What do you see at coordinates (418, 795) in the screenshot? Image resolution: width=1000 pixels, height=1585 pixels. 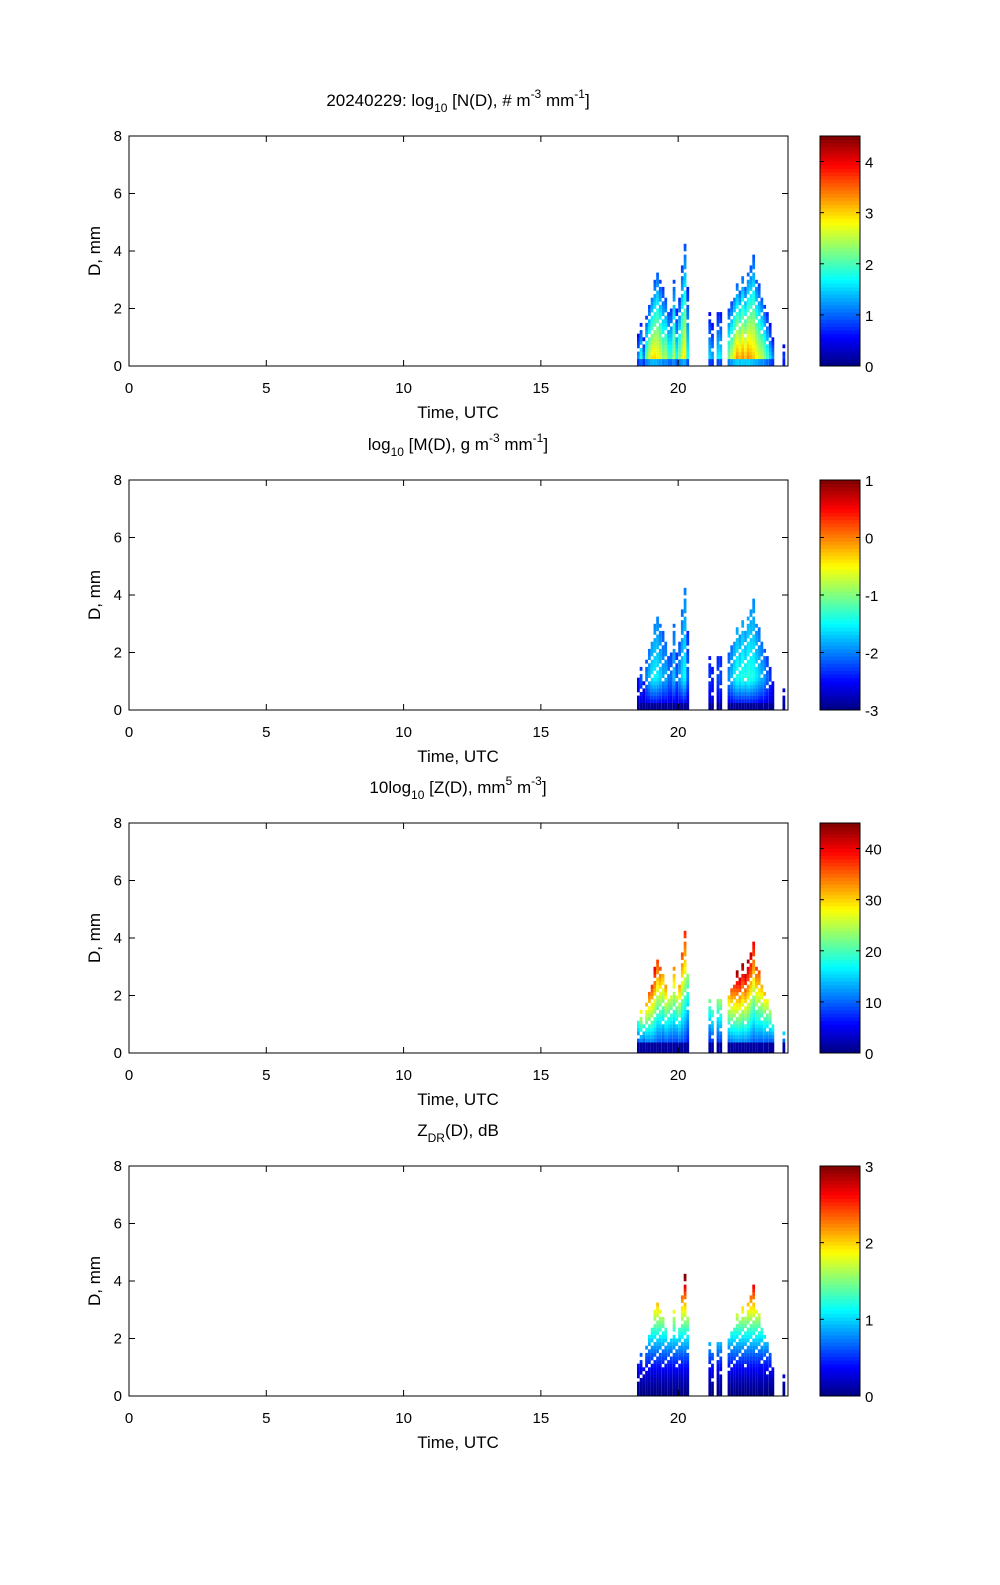 I see `title-part: 10` at bounding box center [418, 795].